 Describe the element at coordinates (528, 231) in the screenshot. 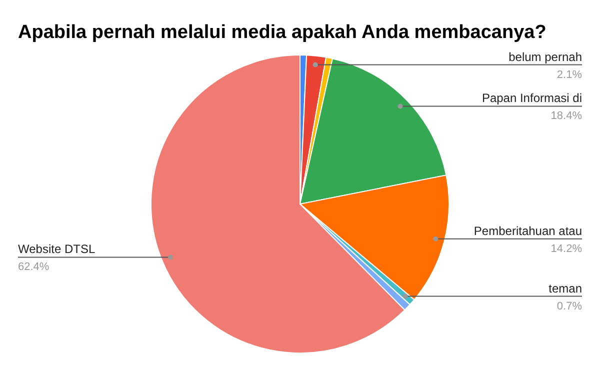

I see `slice-label: Pemberitahuan atau` at that location.